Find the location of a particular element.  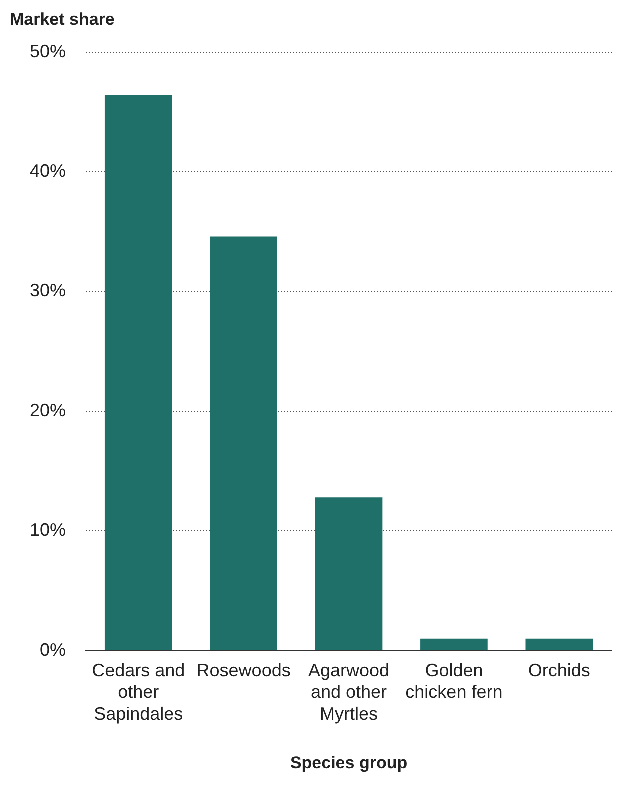

x-tick-label: Orchids is located at coordinates (559, 670).